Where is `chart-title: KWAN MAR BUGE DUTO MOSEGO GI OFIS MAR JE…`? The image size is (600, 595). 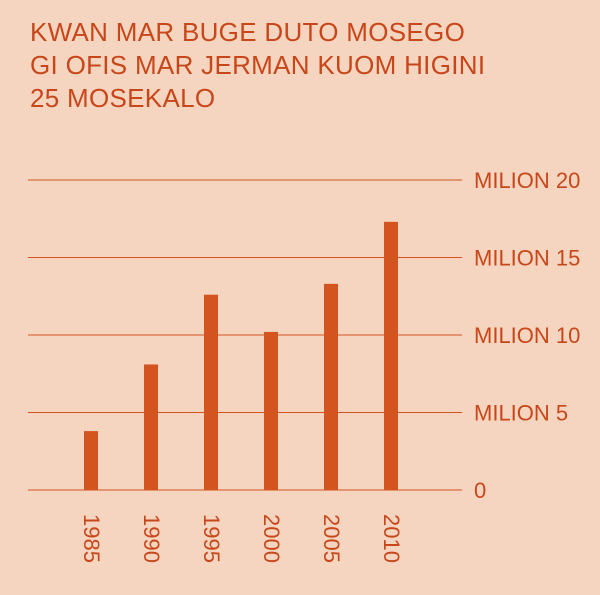
chart-title: KWAN MAR BUGE DUTO MOSEGO GI OFIS MAR JE… is located at coordinates (258, 65).